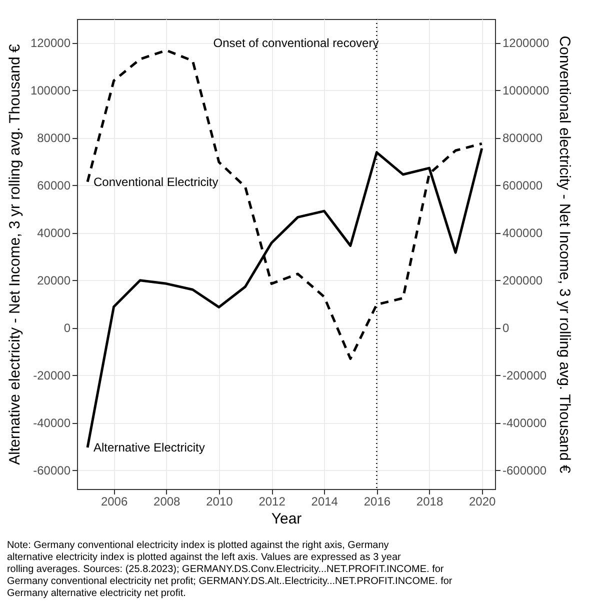 This screenshot has width=606, height=601. What do you see at coordinates (229, 569) in the screenshot?
I see `text: Note: Germany conventional electricity index is plotted against the right axis, Germany alternative electricity index is plotted against the left axis. Values are expressed as 3 year rolling averages. Sources: (25.8.2023); GERMANY.DS.Conv.Electricity...NET.PROFIT.INCOME. for Germany conventional electricity net profit; GERMANY.DS.Alt..Electricity...NET.PROFIT.INCOME. for Germany alternative electricity net profit.` at bounding box center [229, 569].